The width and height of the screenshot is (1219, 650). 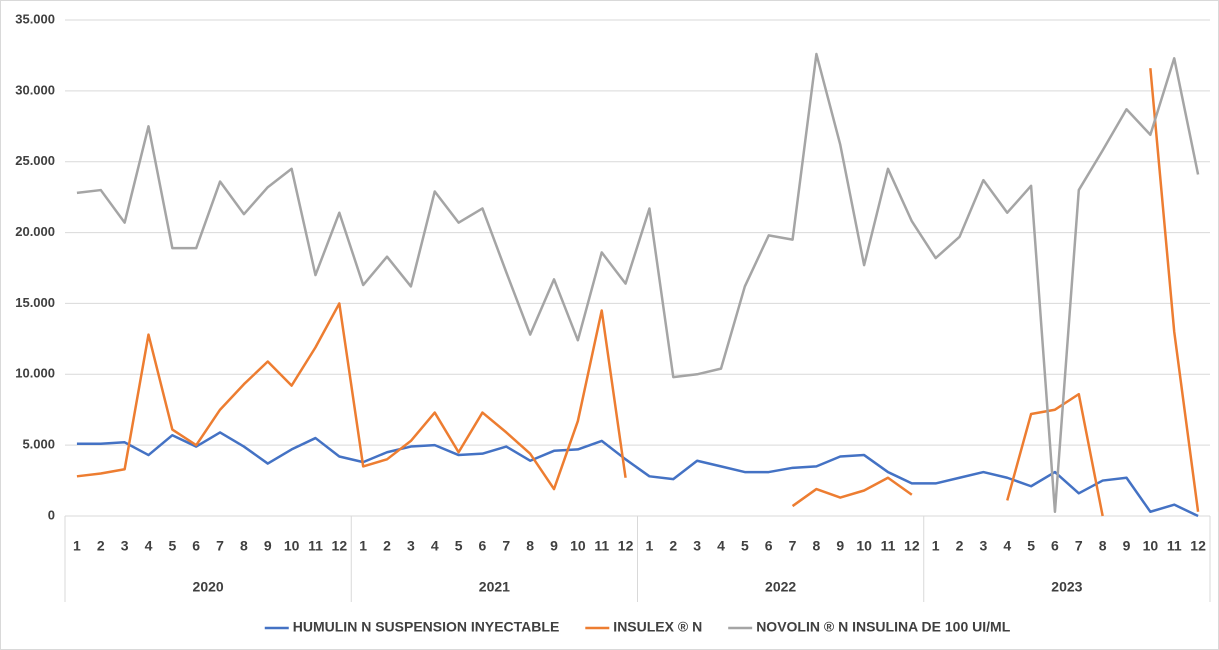 I want to click on y-tick-label: 35.000, so click(x=35, y=18).